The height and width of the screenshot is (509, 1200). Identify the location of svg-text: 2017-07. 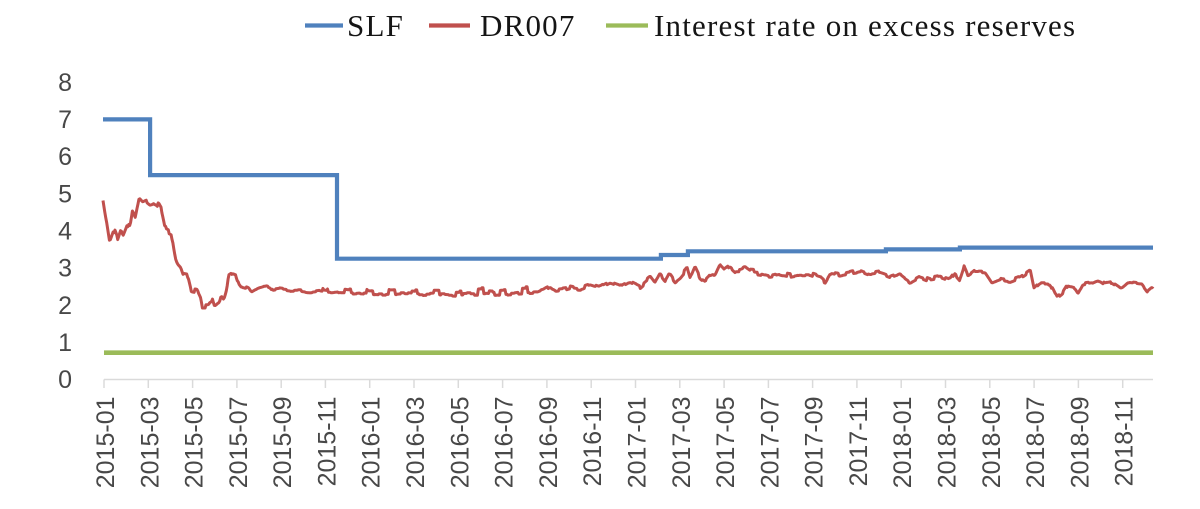
(770, 443).